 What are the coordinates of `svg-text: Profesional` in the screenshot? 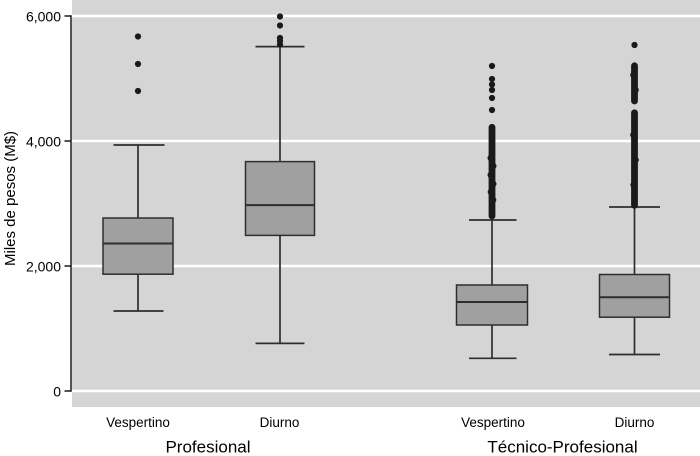 It's located at (207, 446).